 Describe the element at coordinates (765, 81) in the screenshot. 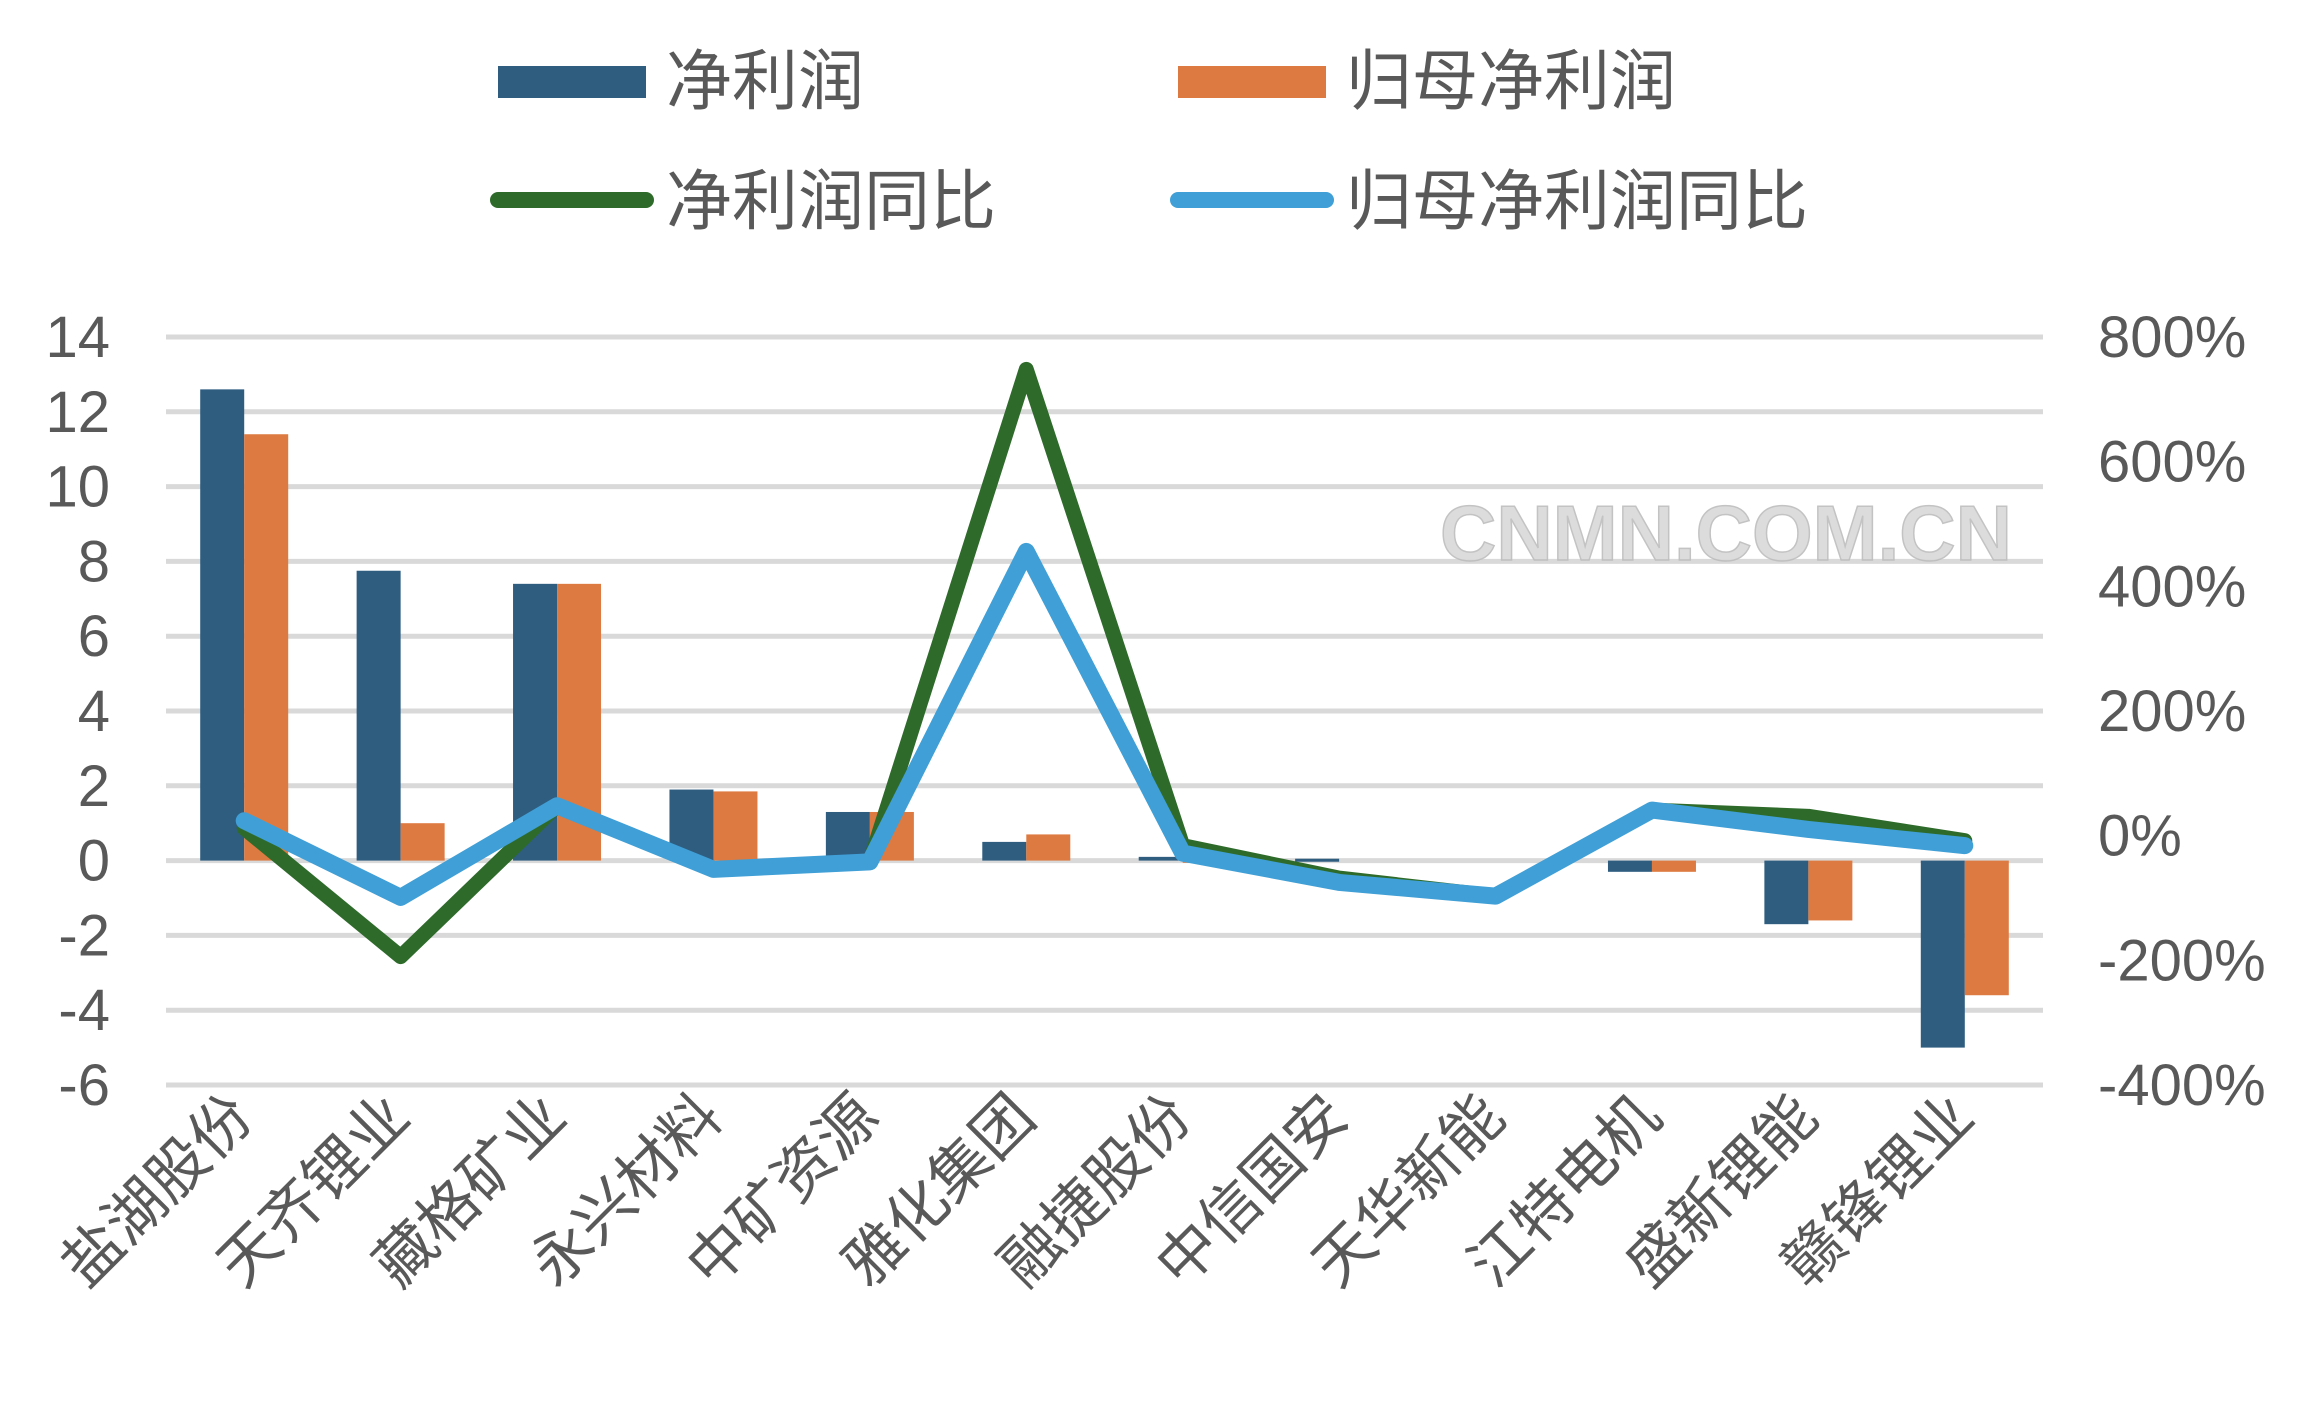

I see `legend-label-net-profit: 净利润` at that location.